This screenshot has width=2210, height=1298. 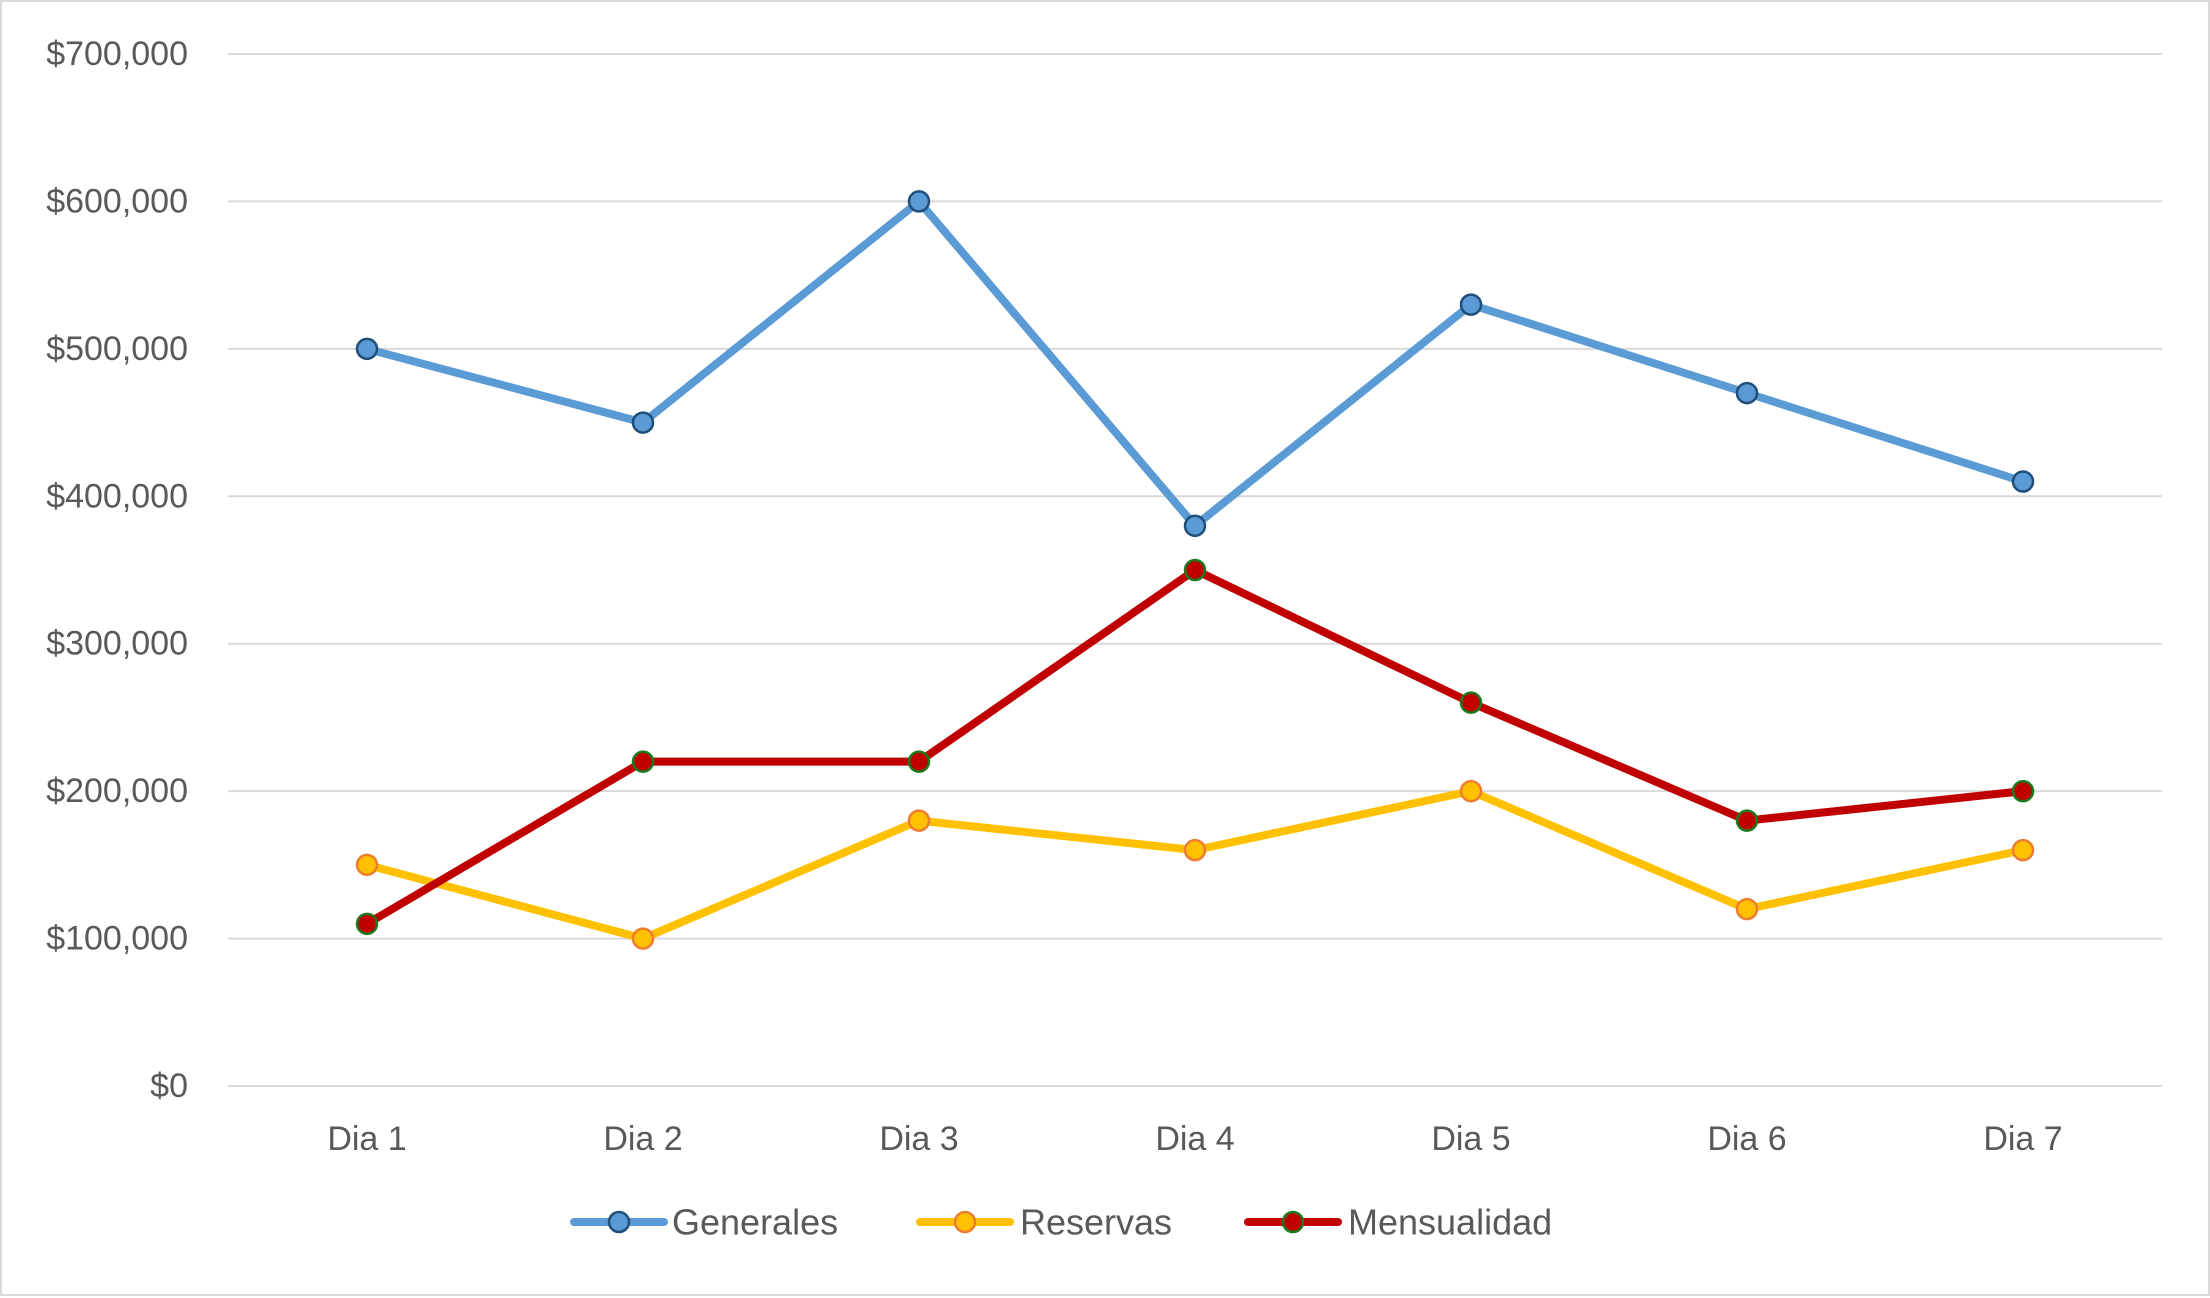 What do you see at coordinates (117, 349) in the screenshot?
I see `y-tick-label: $500,000` at bounding box center [117, 349].